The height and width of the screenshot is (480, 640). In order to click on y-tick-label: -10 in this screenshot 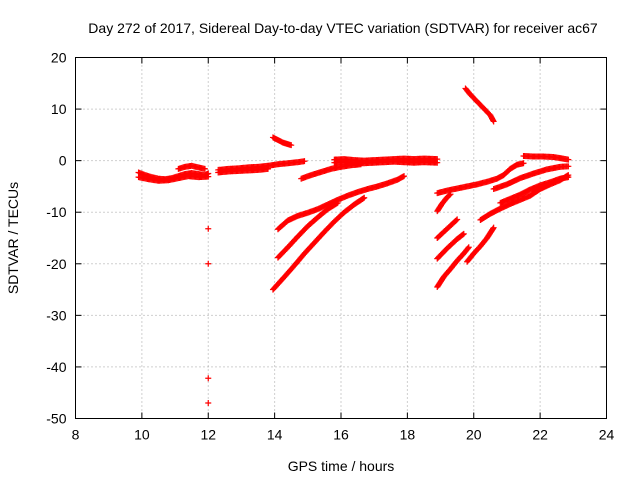, I will do `click(56, 212)`.